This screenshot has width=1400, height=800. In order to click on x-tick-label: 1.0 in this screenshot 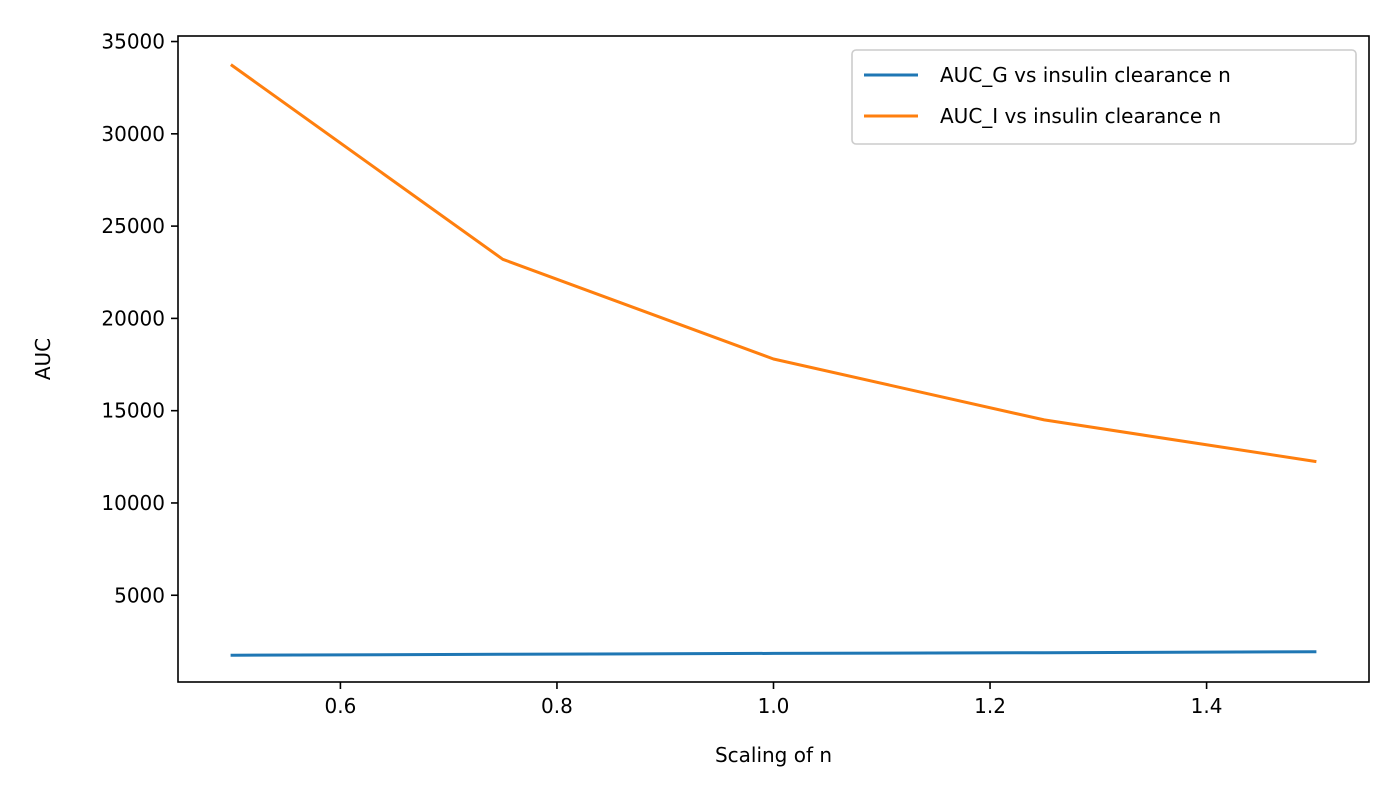, I will do `click(774, 706)`.